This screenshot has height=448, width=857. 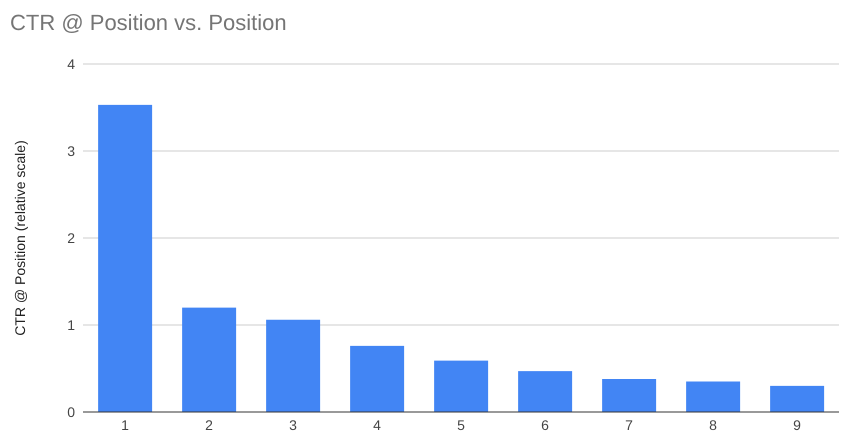 What do you see at coordinates (545, 424) in the screenshot?
I see `x-tick-label: 6` at bounding box center [545, 424].